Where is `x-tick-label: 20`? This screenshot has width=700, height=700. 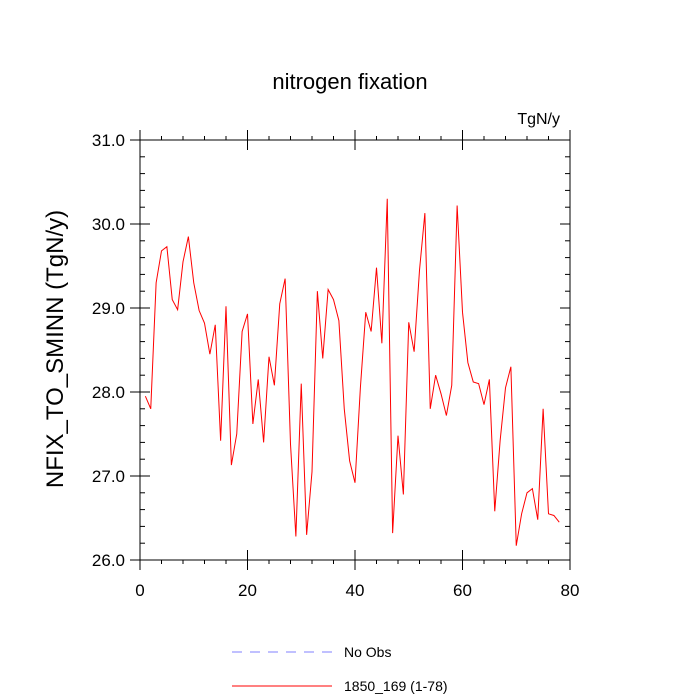 x-tick-label: 20 is located at coordinates (247, 590).